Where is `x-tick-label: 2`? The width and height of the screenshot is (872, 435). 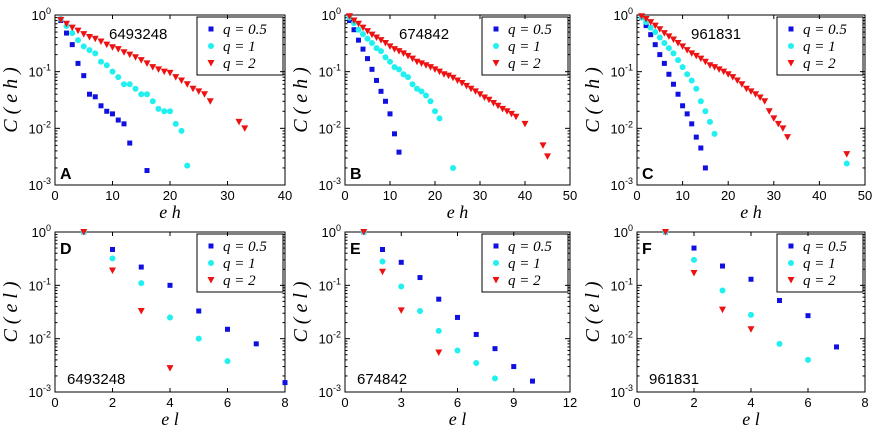 x-tick-label: 2 is located at coordinates (112, 402).